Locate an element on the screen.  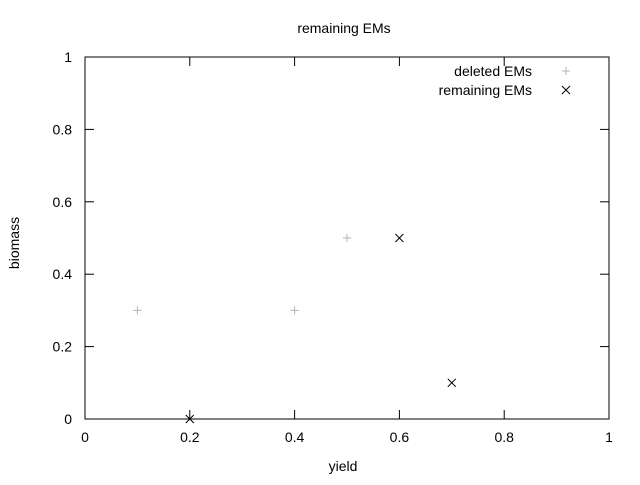
x-tick-label: 0.6 is located at coordinates (400, 437).